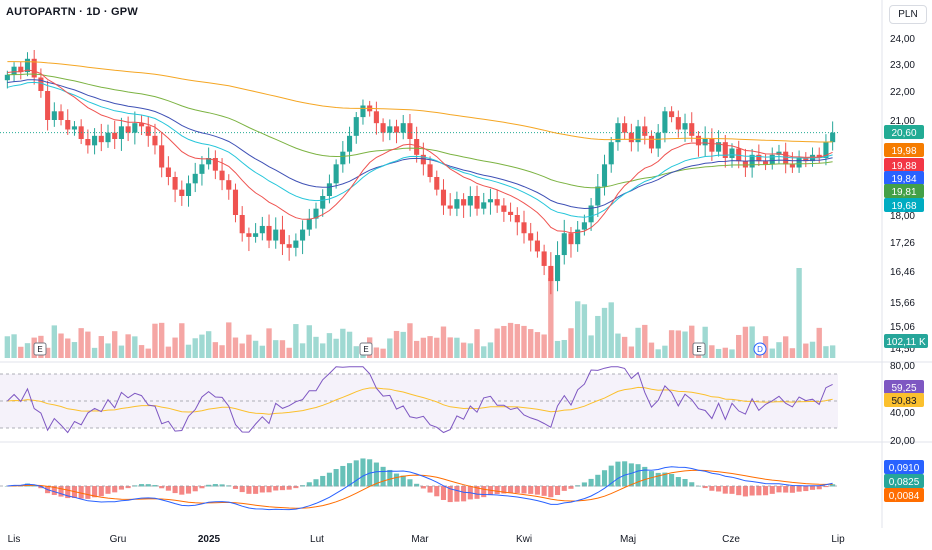  Describe the element at coordinates (366, 349) in the screenshot. I see `earnings-marker` at that location.